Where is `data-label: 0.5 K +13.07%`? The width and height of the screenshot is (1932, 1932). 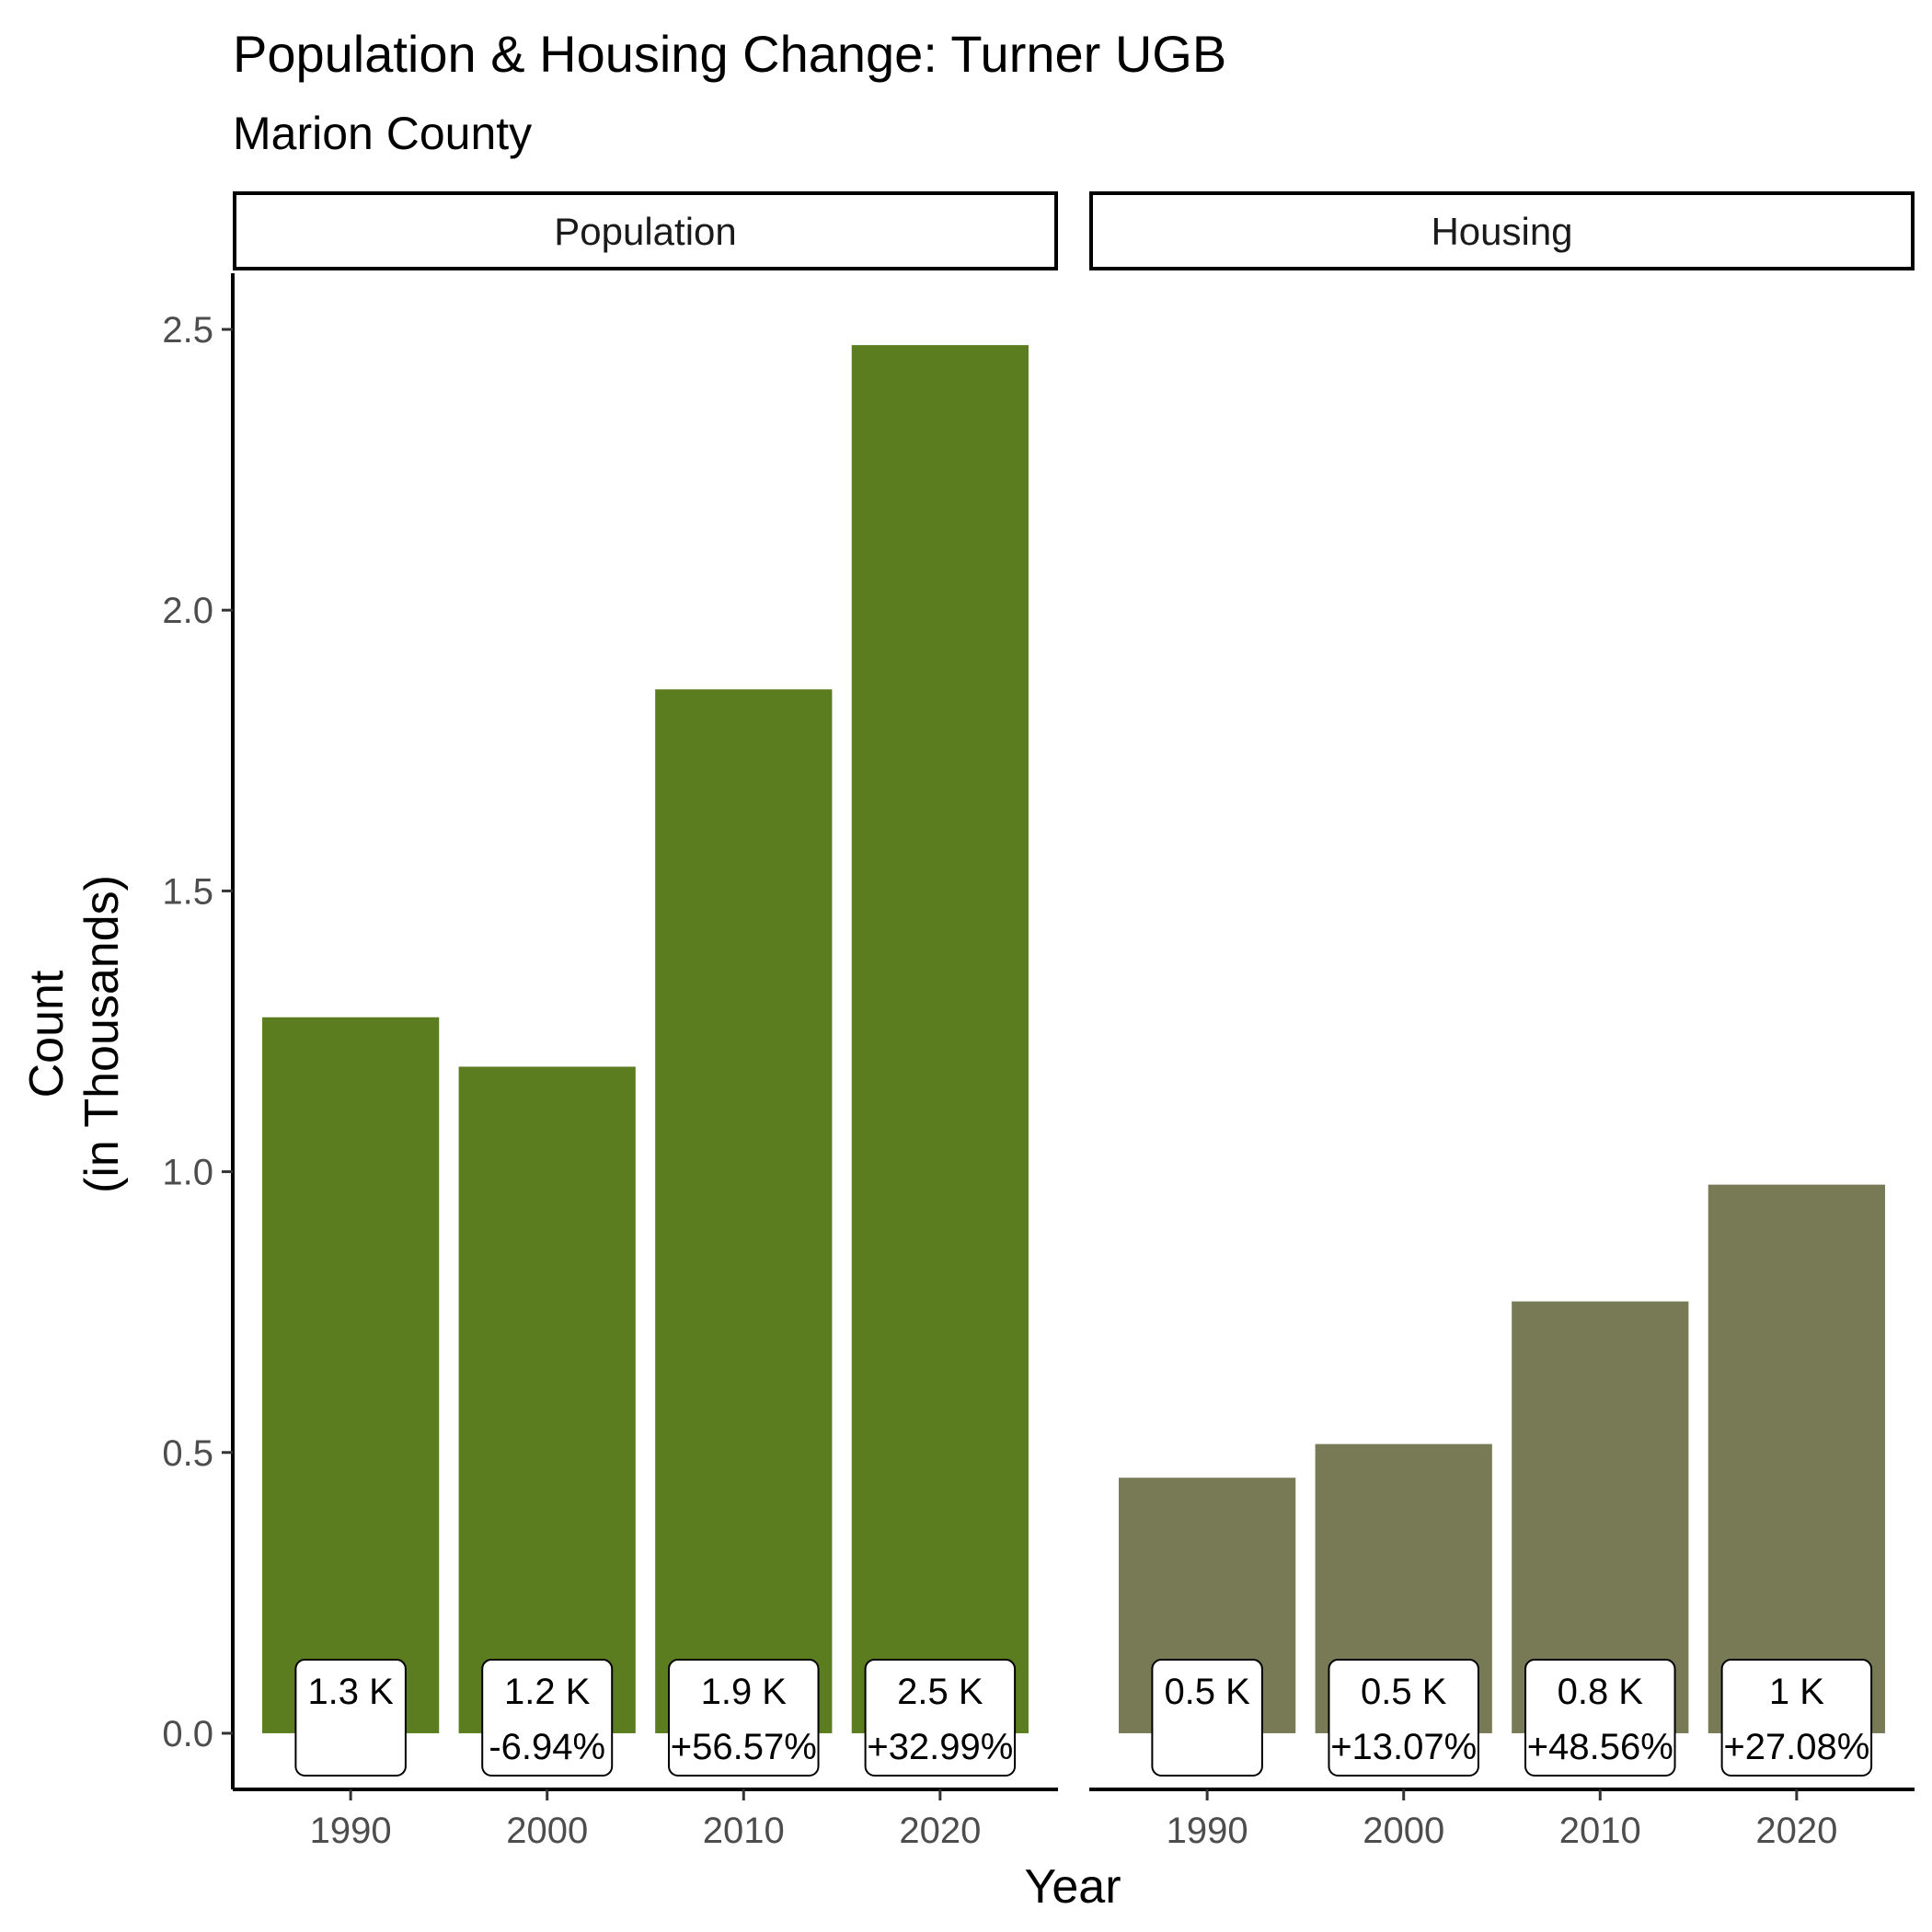
data-label: 0.5 K +13.07% is located at coordinates (1403, 1718).